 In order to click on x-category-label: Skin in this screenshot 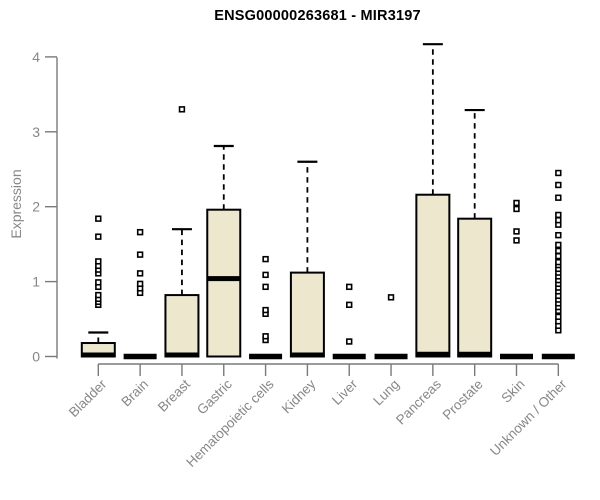, I will do `click(512, 391)`.